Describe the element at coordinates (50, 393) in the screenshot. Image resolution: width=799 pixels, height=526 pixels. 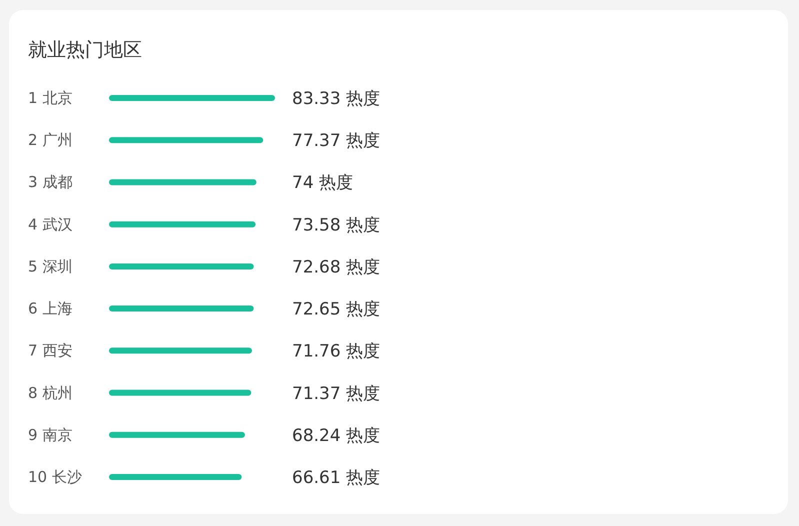
I see `category: 8 杭州` at that location.